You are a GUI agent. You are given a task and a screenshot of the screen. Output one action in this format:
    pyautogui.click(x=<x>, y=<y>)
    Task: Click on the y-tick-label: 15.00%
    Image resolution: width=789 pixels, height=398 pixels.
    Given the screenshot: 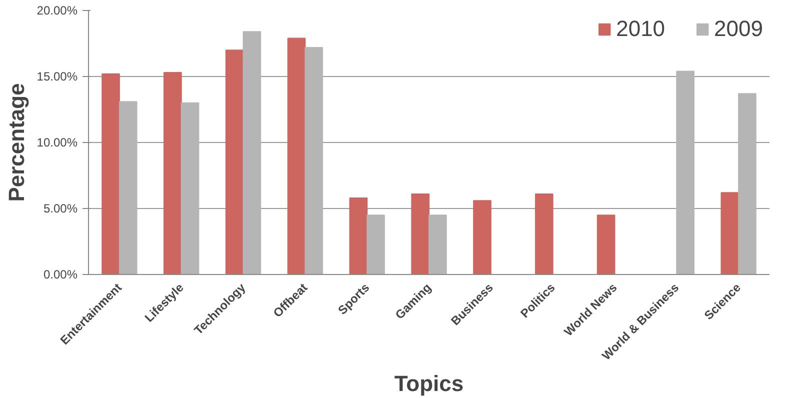 What is the action you would take?
    pyautogui.click(x=57, y=77)
    